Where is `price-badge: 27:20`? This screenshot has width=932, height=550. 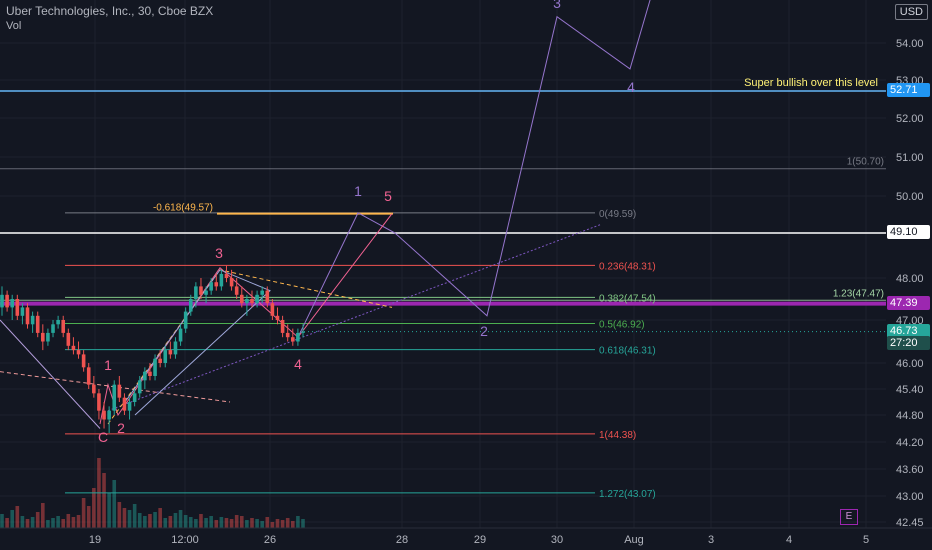
price-badge: 27:20 is located at coordinates (908, 342).